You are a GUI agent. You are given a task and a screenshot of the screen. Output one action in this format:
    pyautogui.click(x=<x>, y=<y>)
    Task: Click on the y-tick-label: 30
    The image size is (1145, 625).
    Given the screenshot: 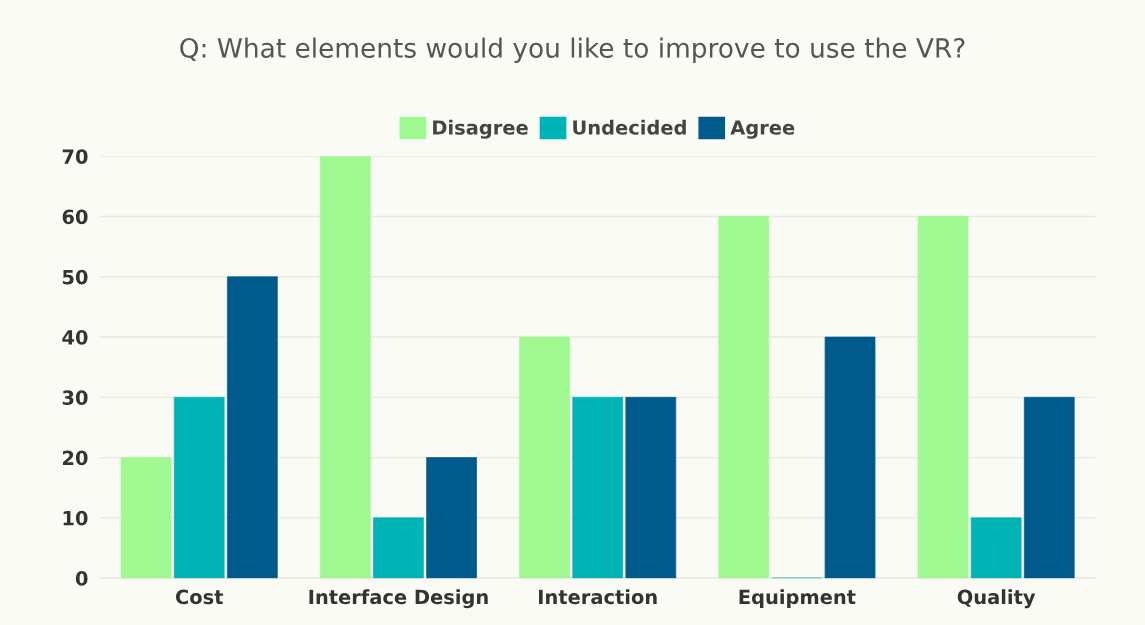 What is the action you would take?
    pyautogui.click(x=75, y=397)
    